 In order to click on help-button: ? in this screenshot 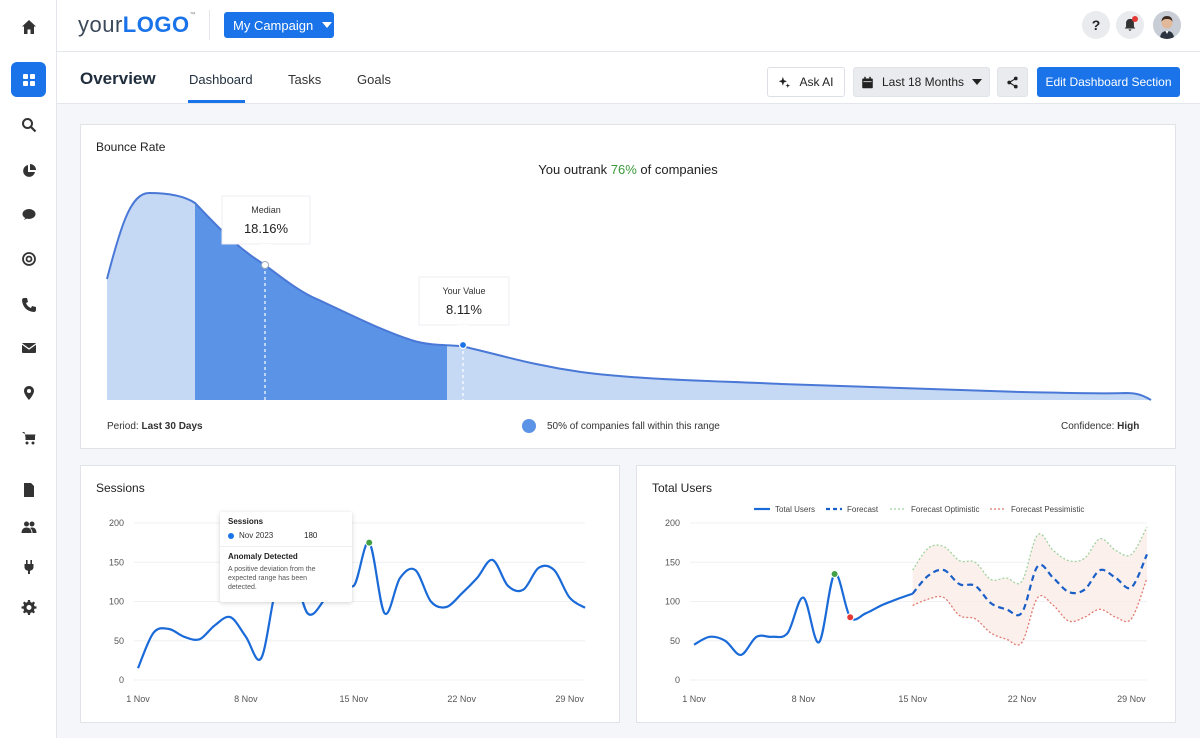, I will do `click(1096, 25)`.